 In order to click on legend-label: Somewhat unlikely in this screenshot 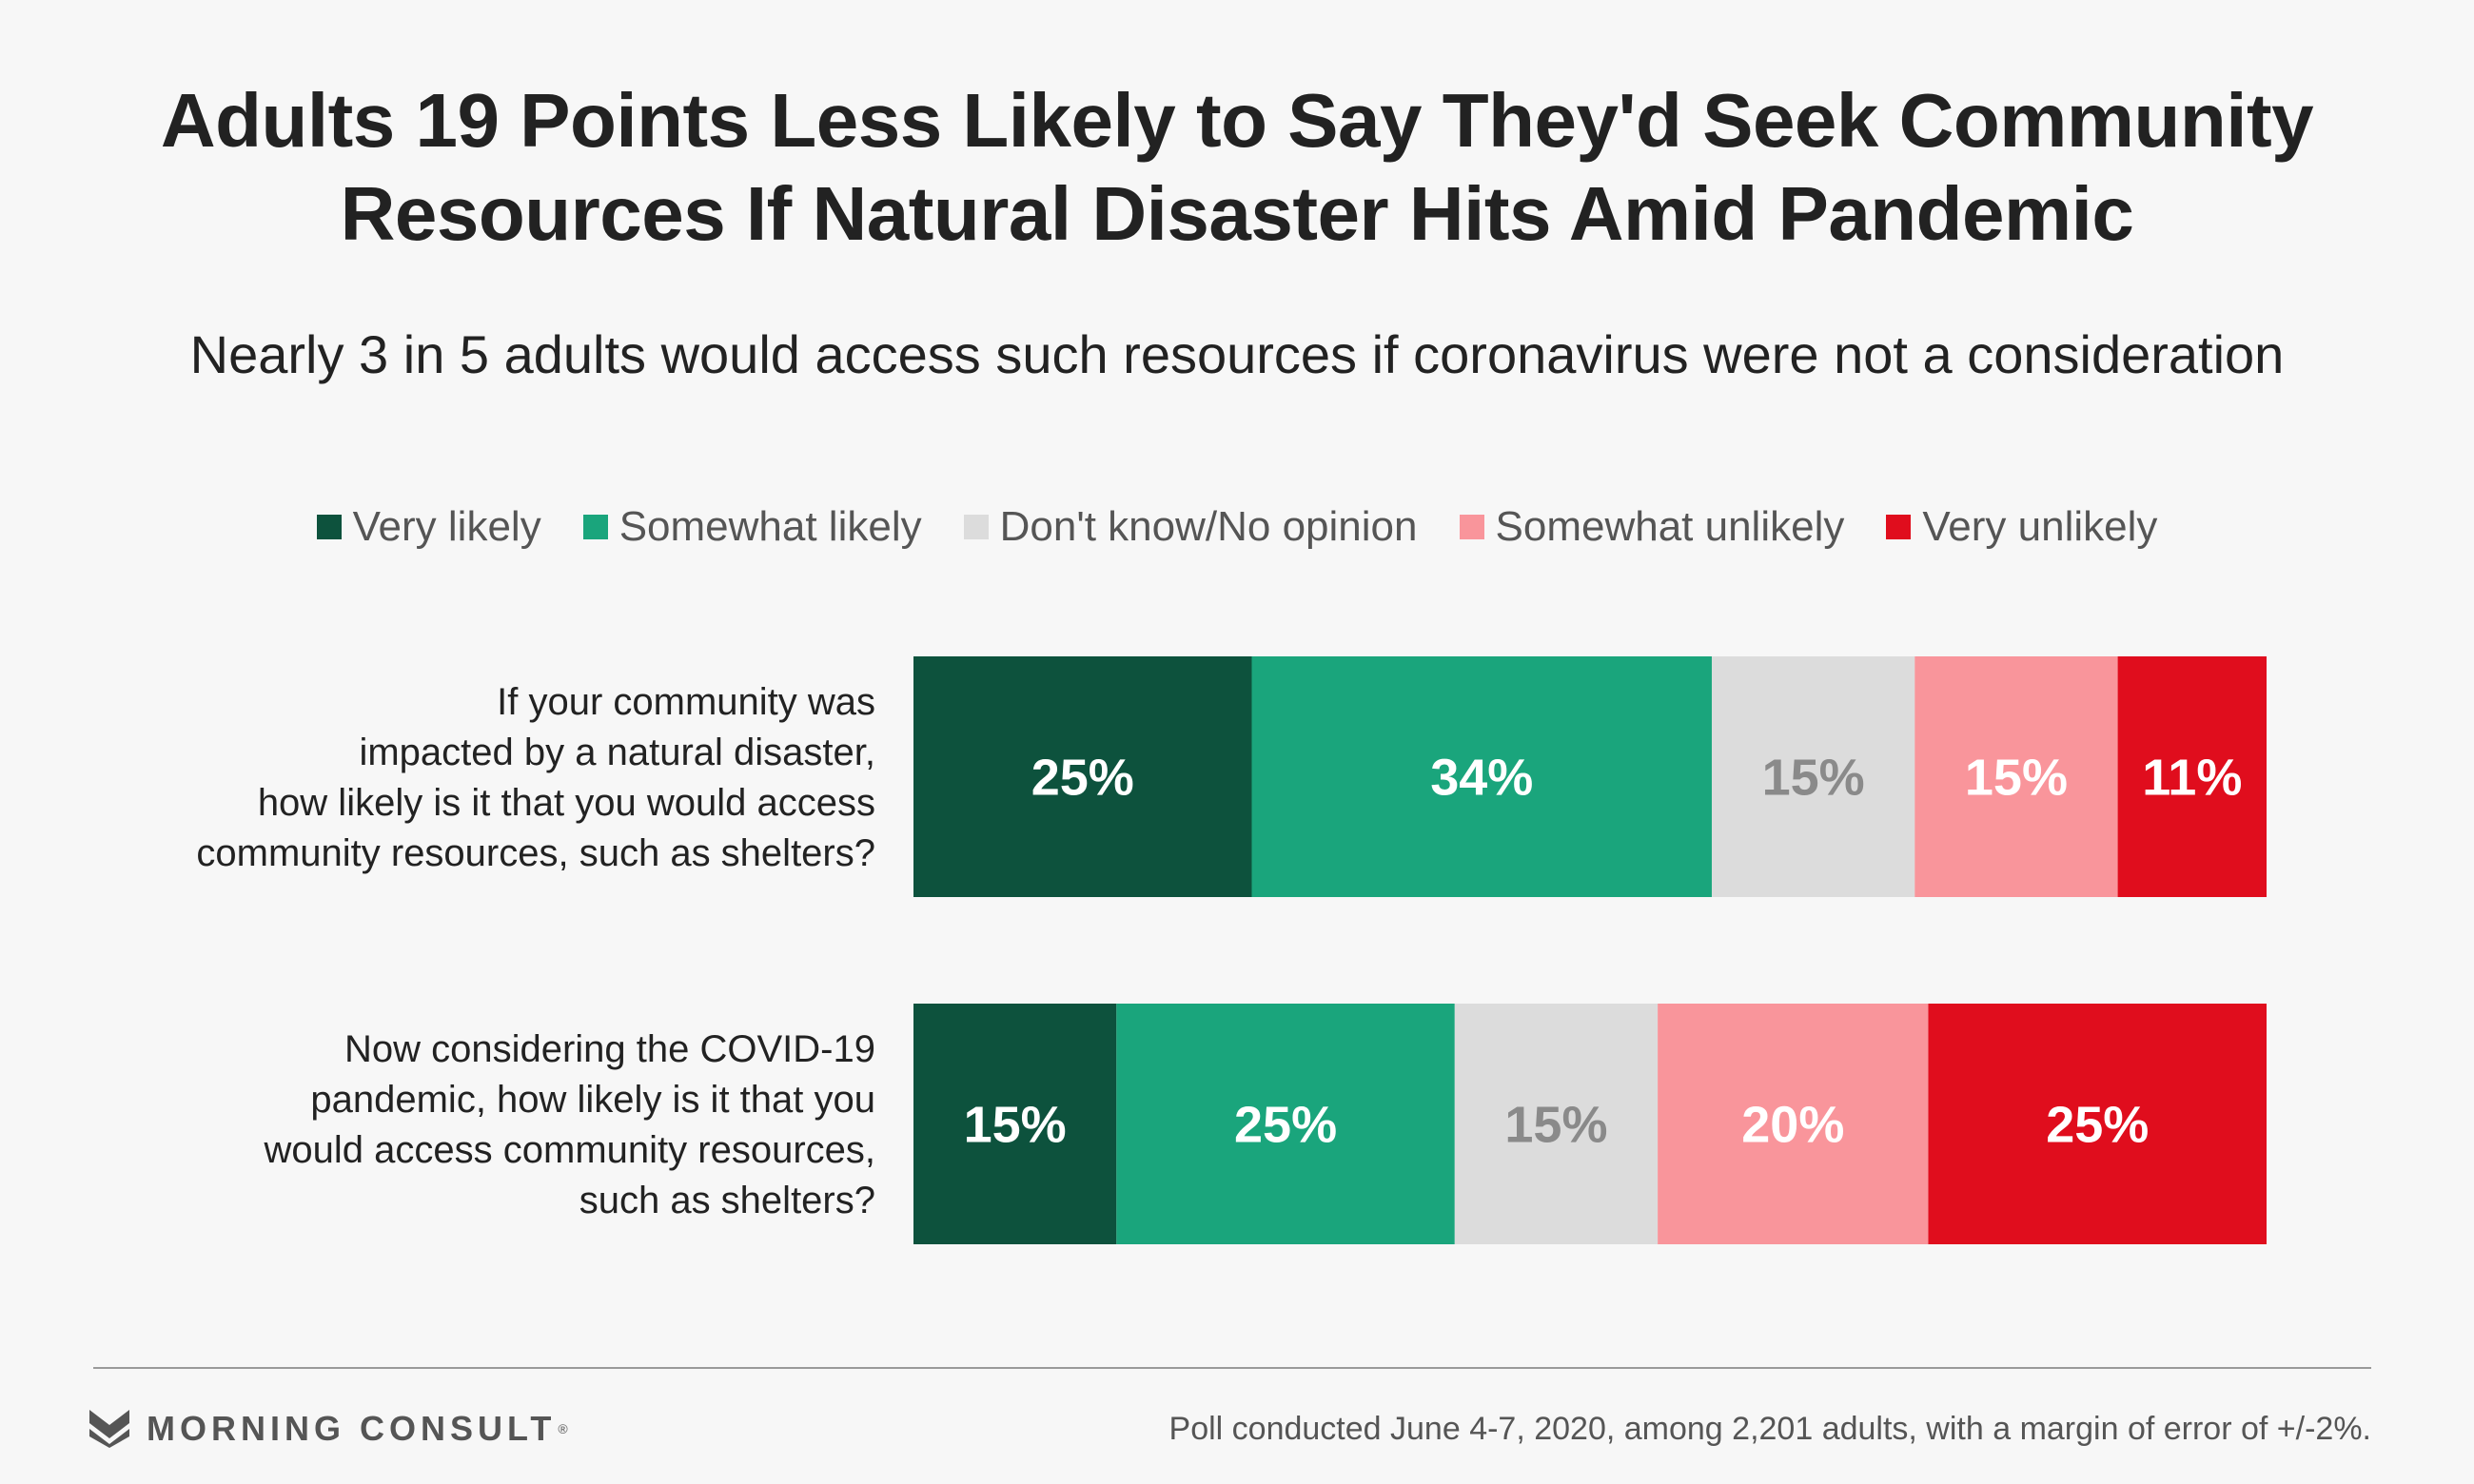, I will do `click(1670, 526)`.